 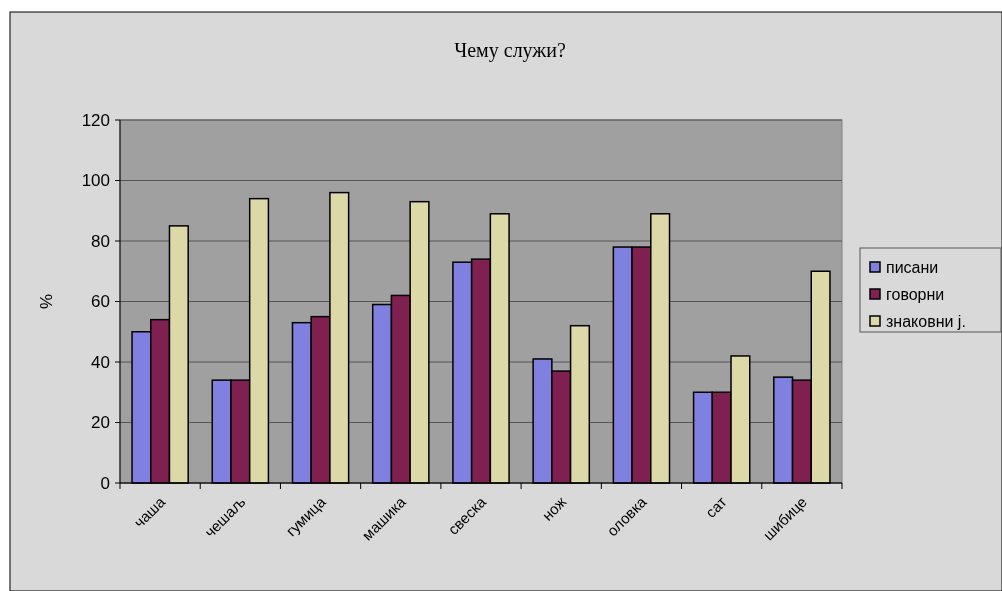 What do you see at coordinates (915, 294) in the screenshot?
I see `legend-label: говорни` at bounding box center [915, 294].